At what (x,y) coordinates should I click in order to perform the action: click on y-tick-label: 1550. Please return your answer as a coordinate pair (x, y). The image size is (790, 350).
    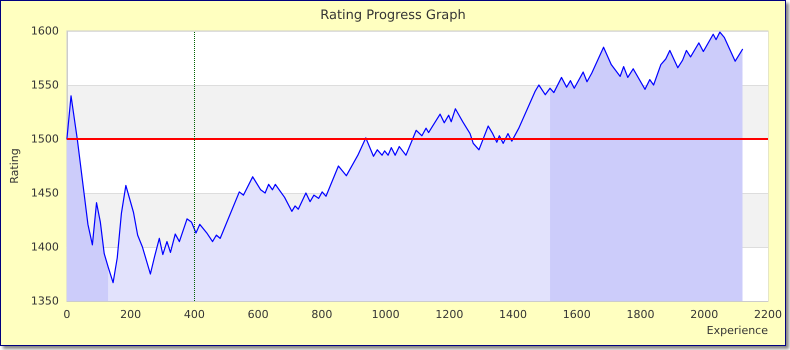
    Looking at the image, I should click on (44, 85).